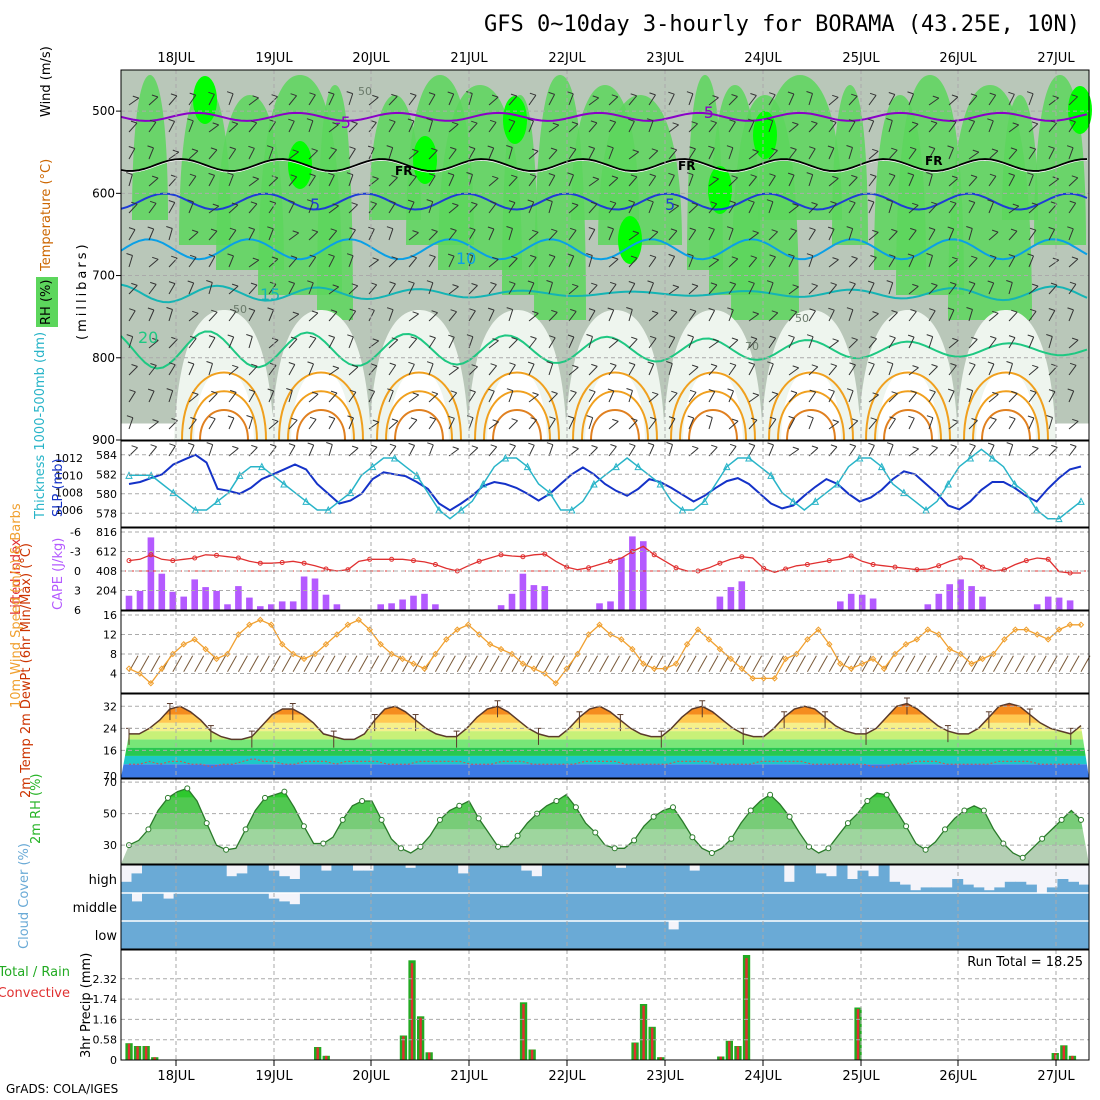 The image size is (1100, 1100). I want to click on cloud-ylabel: Cloud Cover (%), so click(24, 896).